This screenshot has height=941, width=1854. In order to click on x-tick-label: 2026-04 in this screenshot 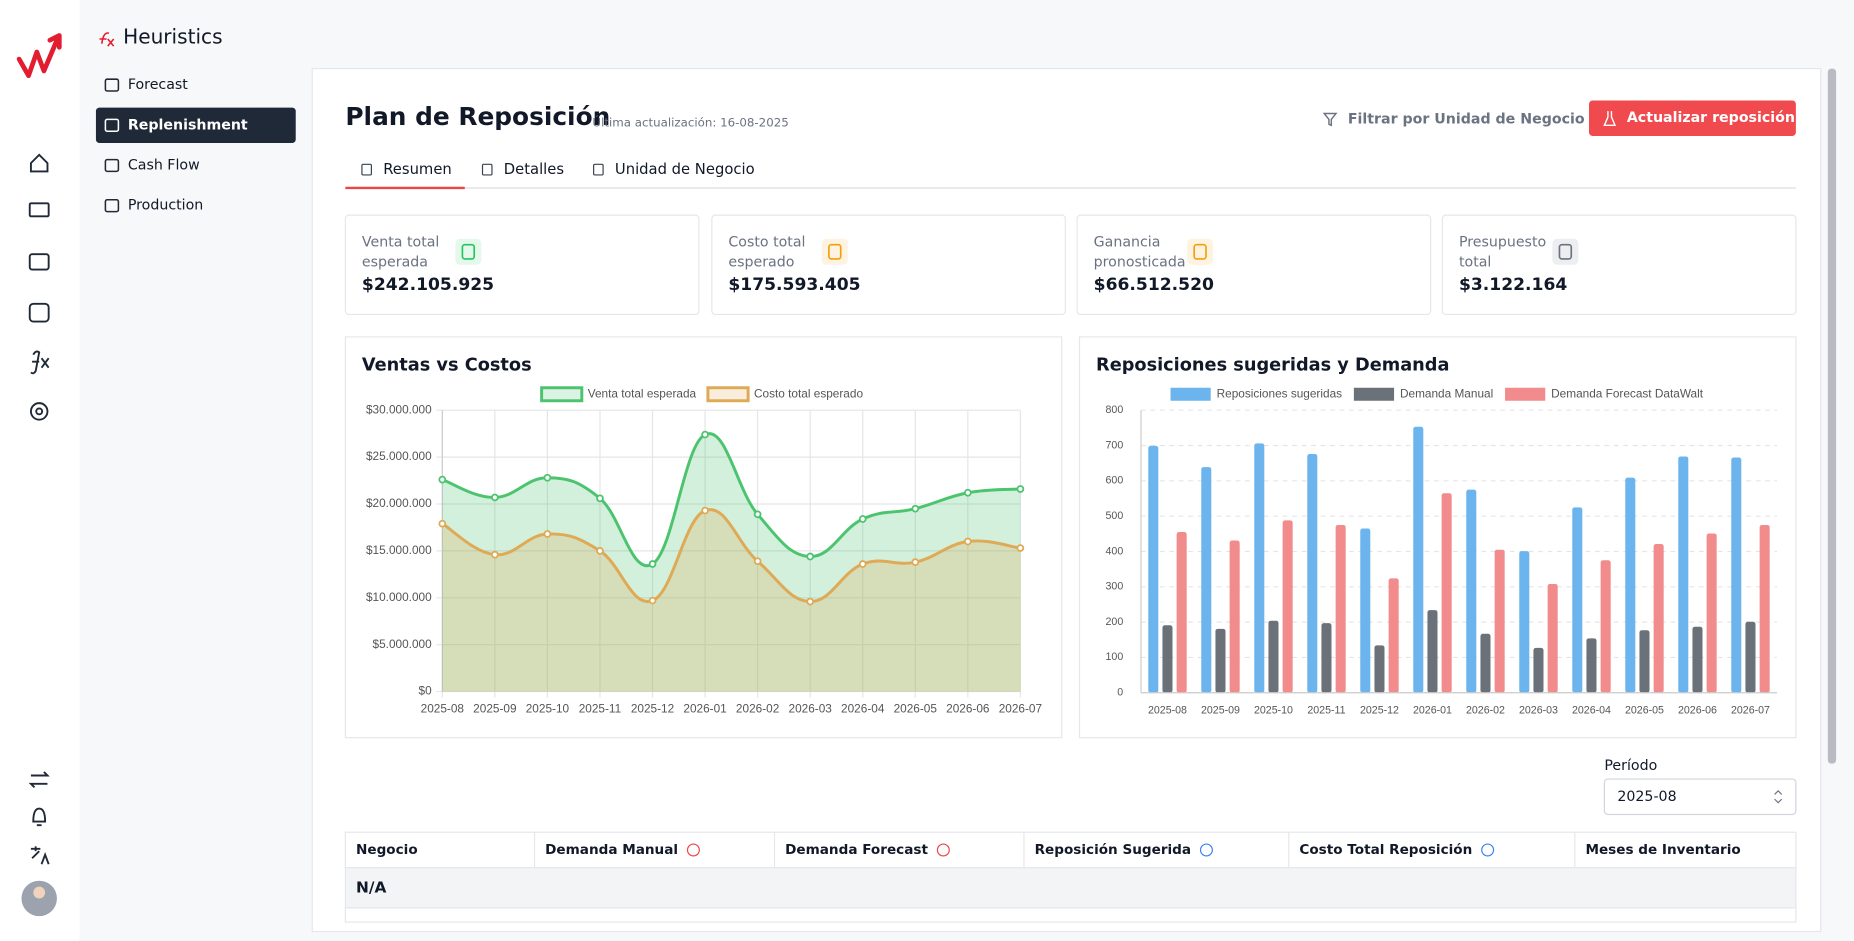, I will do `click(863, 708)`.